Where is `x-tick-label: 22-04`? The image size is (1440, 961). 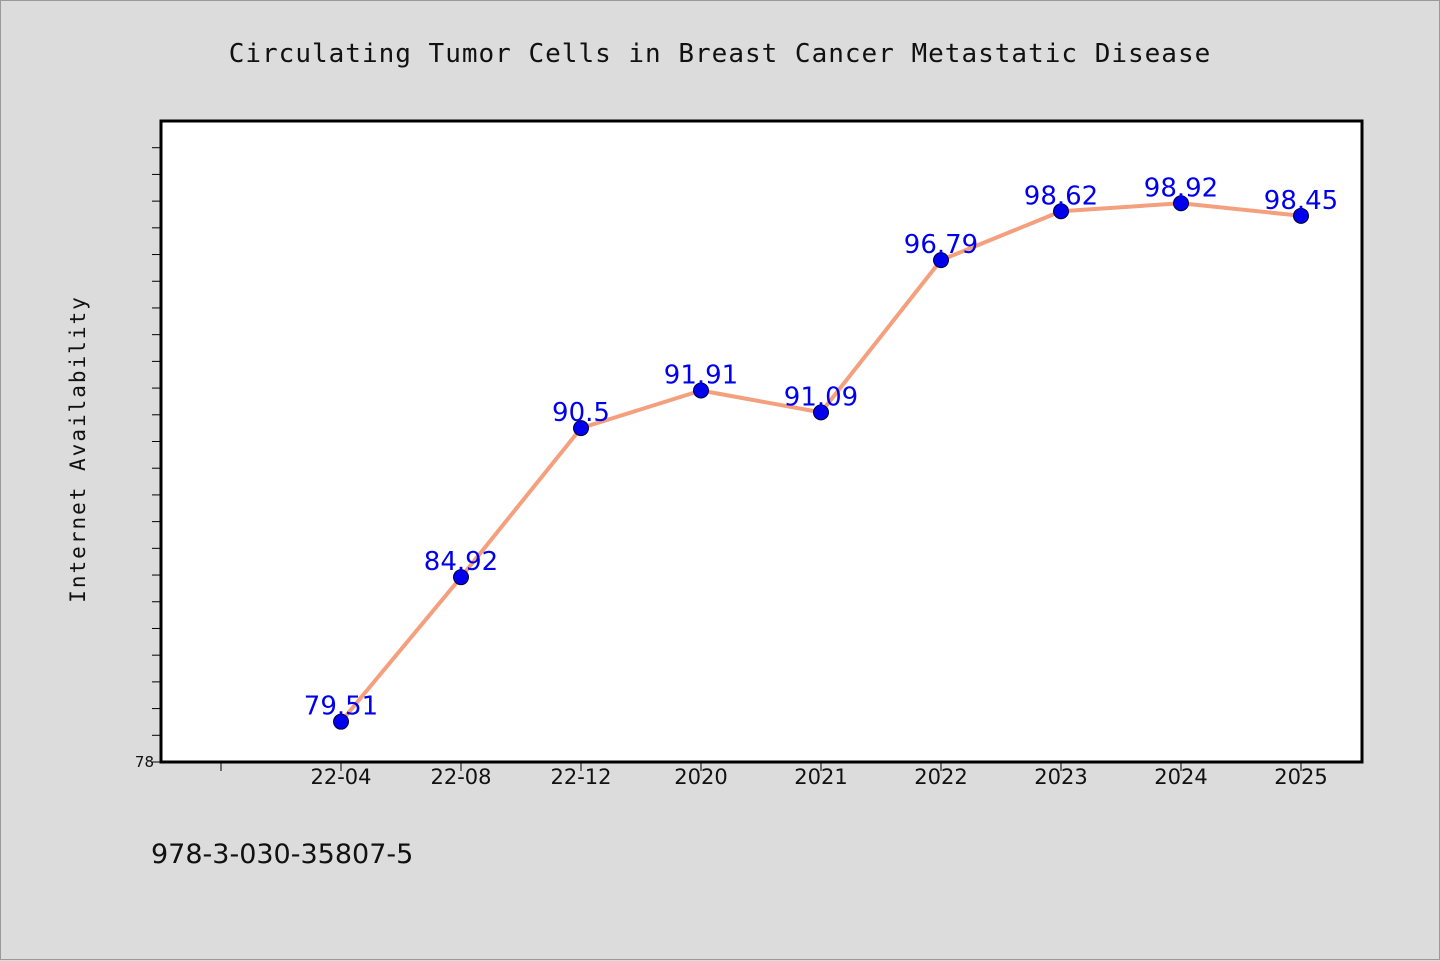 x-tick-label: 22-04 is located at coordinates (340, 777).